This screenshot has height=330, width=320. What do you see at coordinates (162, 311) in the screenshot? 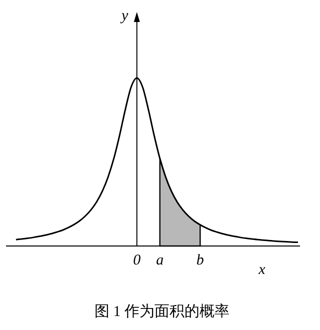
I see `text: 图 1 作为面积的概率` at bounding box center [162, 311].